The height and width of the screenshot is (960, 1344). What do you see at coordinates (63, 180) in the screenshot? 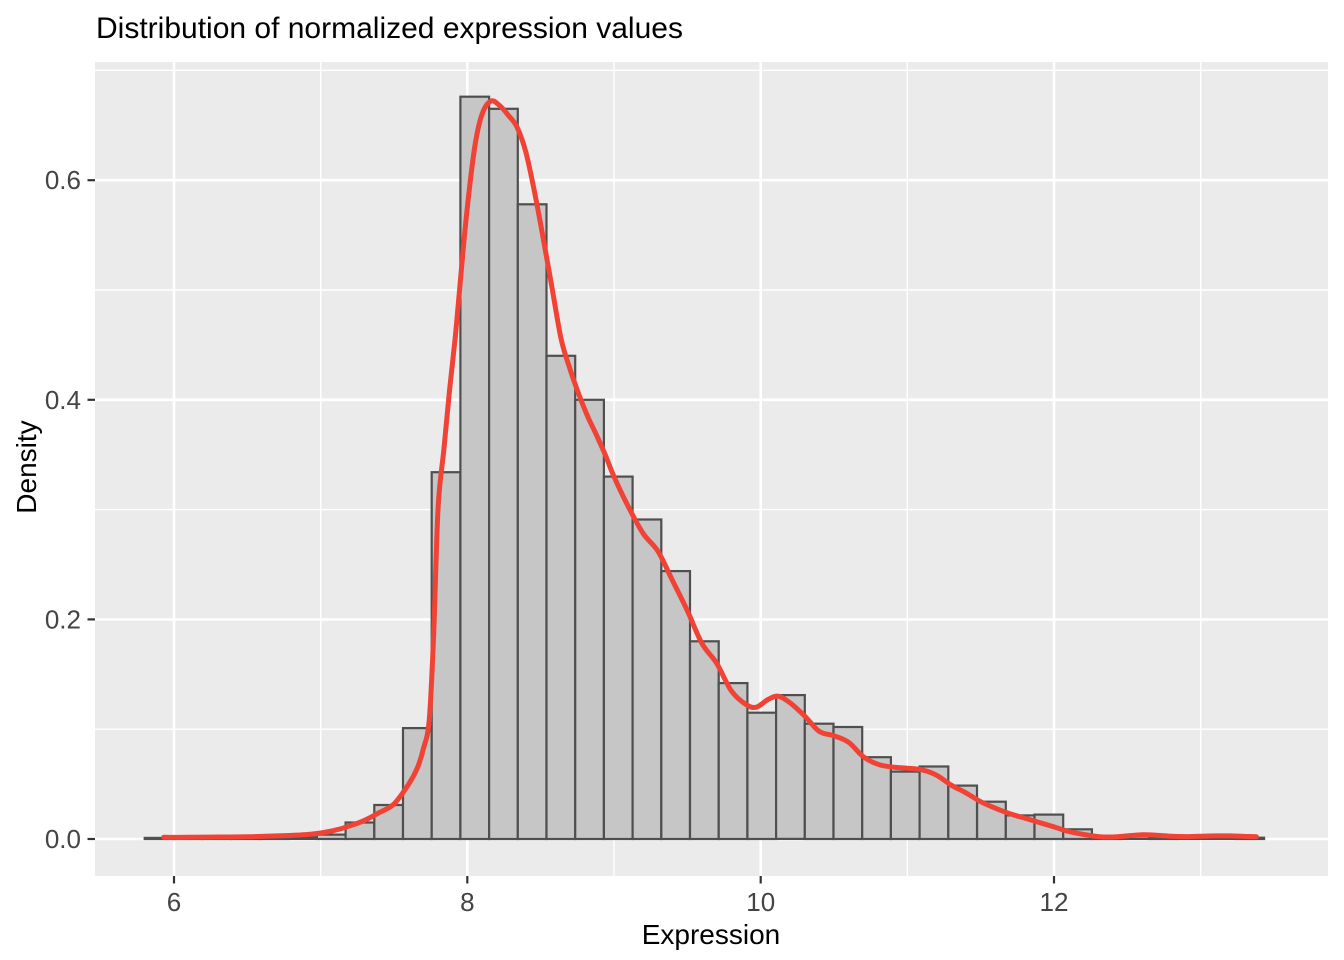
I see `y-tick-label: 0.6` at bounding box center [63, 180].